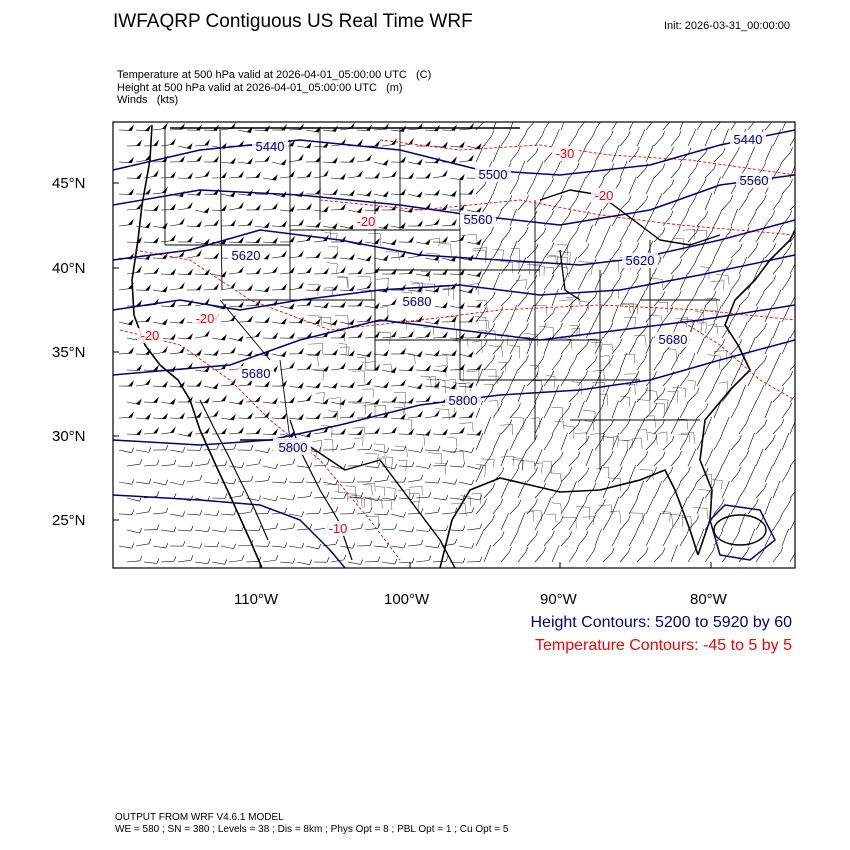 Image resolution: width=850 pixels, height=850 pixels. What do you see at coordinates (558, 599) in the screenshot?
I see `lon-label-90w: 90°W` at bounding box center [558, 599].